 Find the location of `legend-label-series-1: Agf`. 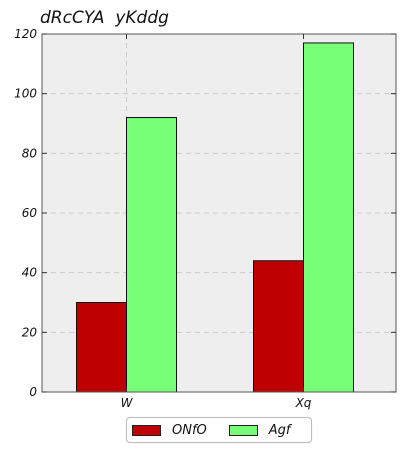

legend-label-series-1: Agf is located at coordinates (279, 430).